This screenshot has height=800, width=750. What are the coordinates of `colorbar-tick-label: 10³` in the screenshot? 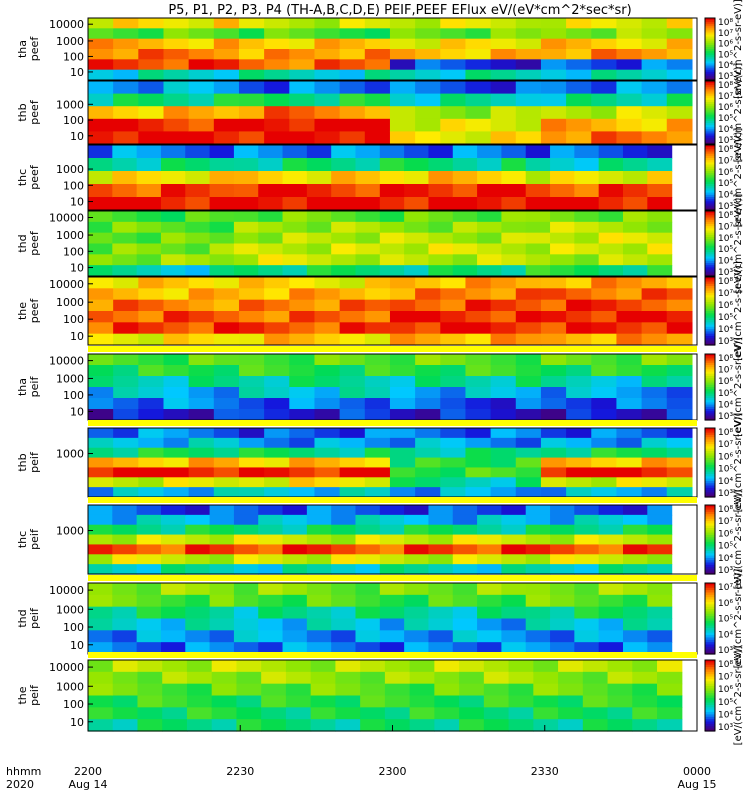 It's located at (725, 494).